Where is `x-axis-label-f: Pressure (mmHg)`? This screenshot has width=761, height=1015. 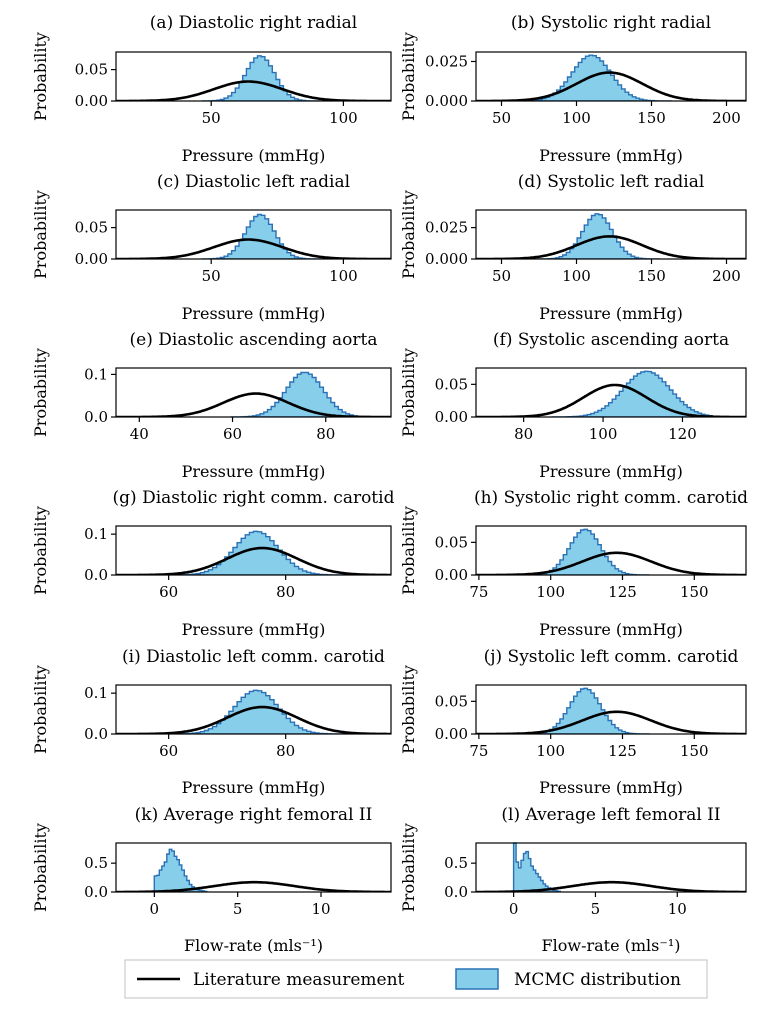 x-axis-label-f: Pressure (mmHg) is located at coordinates (611, 471).